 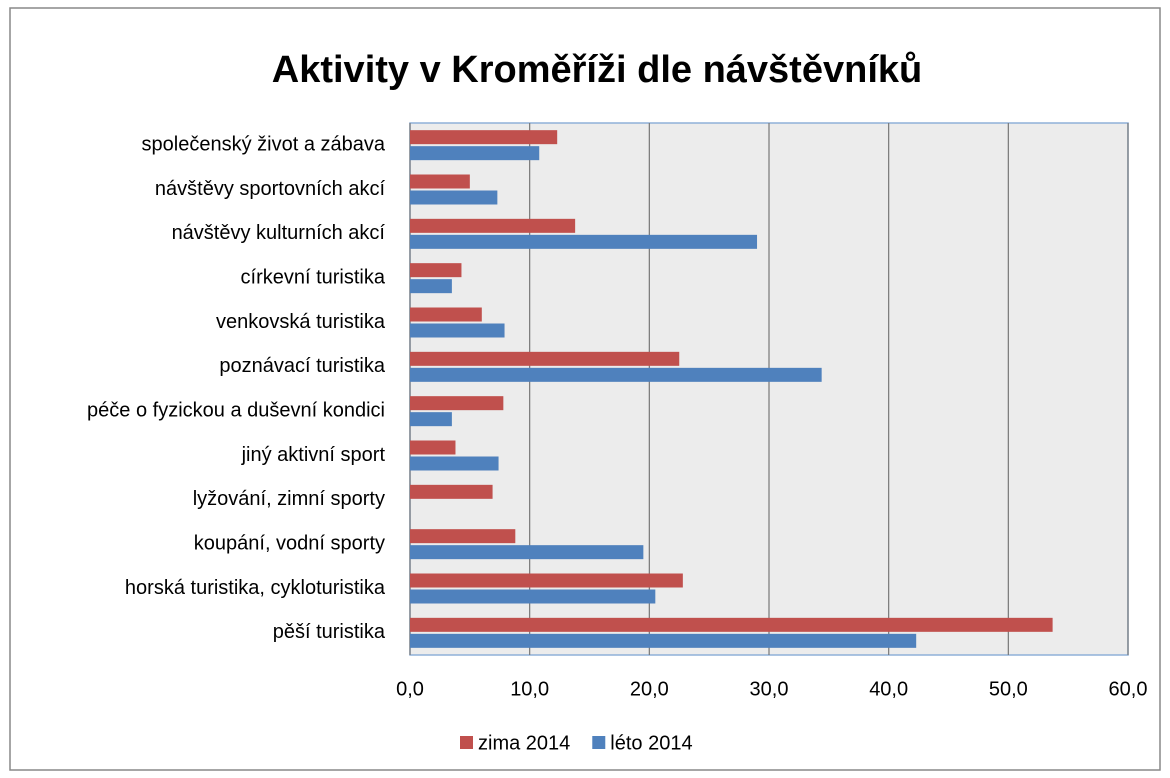 I want to click on y-tick-label: péče o fyzickou a duševní kondici, so click(x=236, y=410).